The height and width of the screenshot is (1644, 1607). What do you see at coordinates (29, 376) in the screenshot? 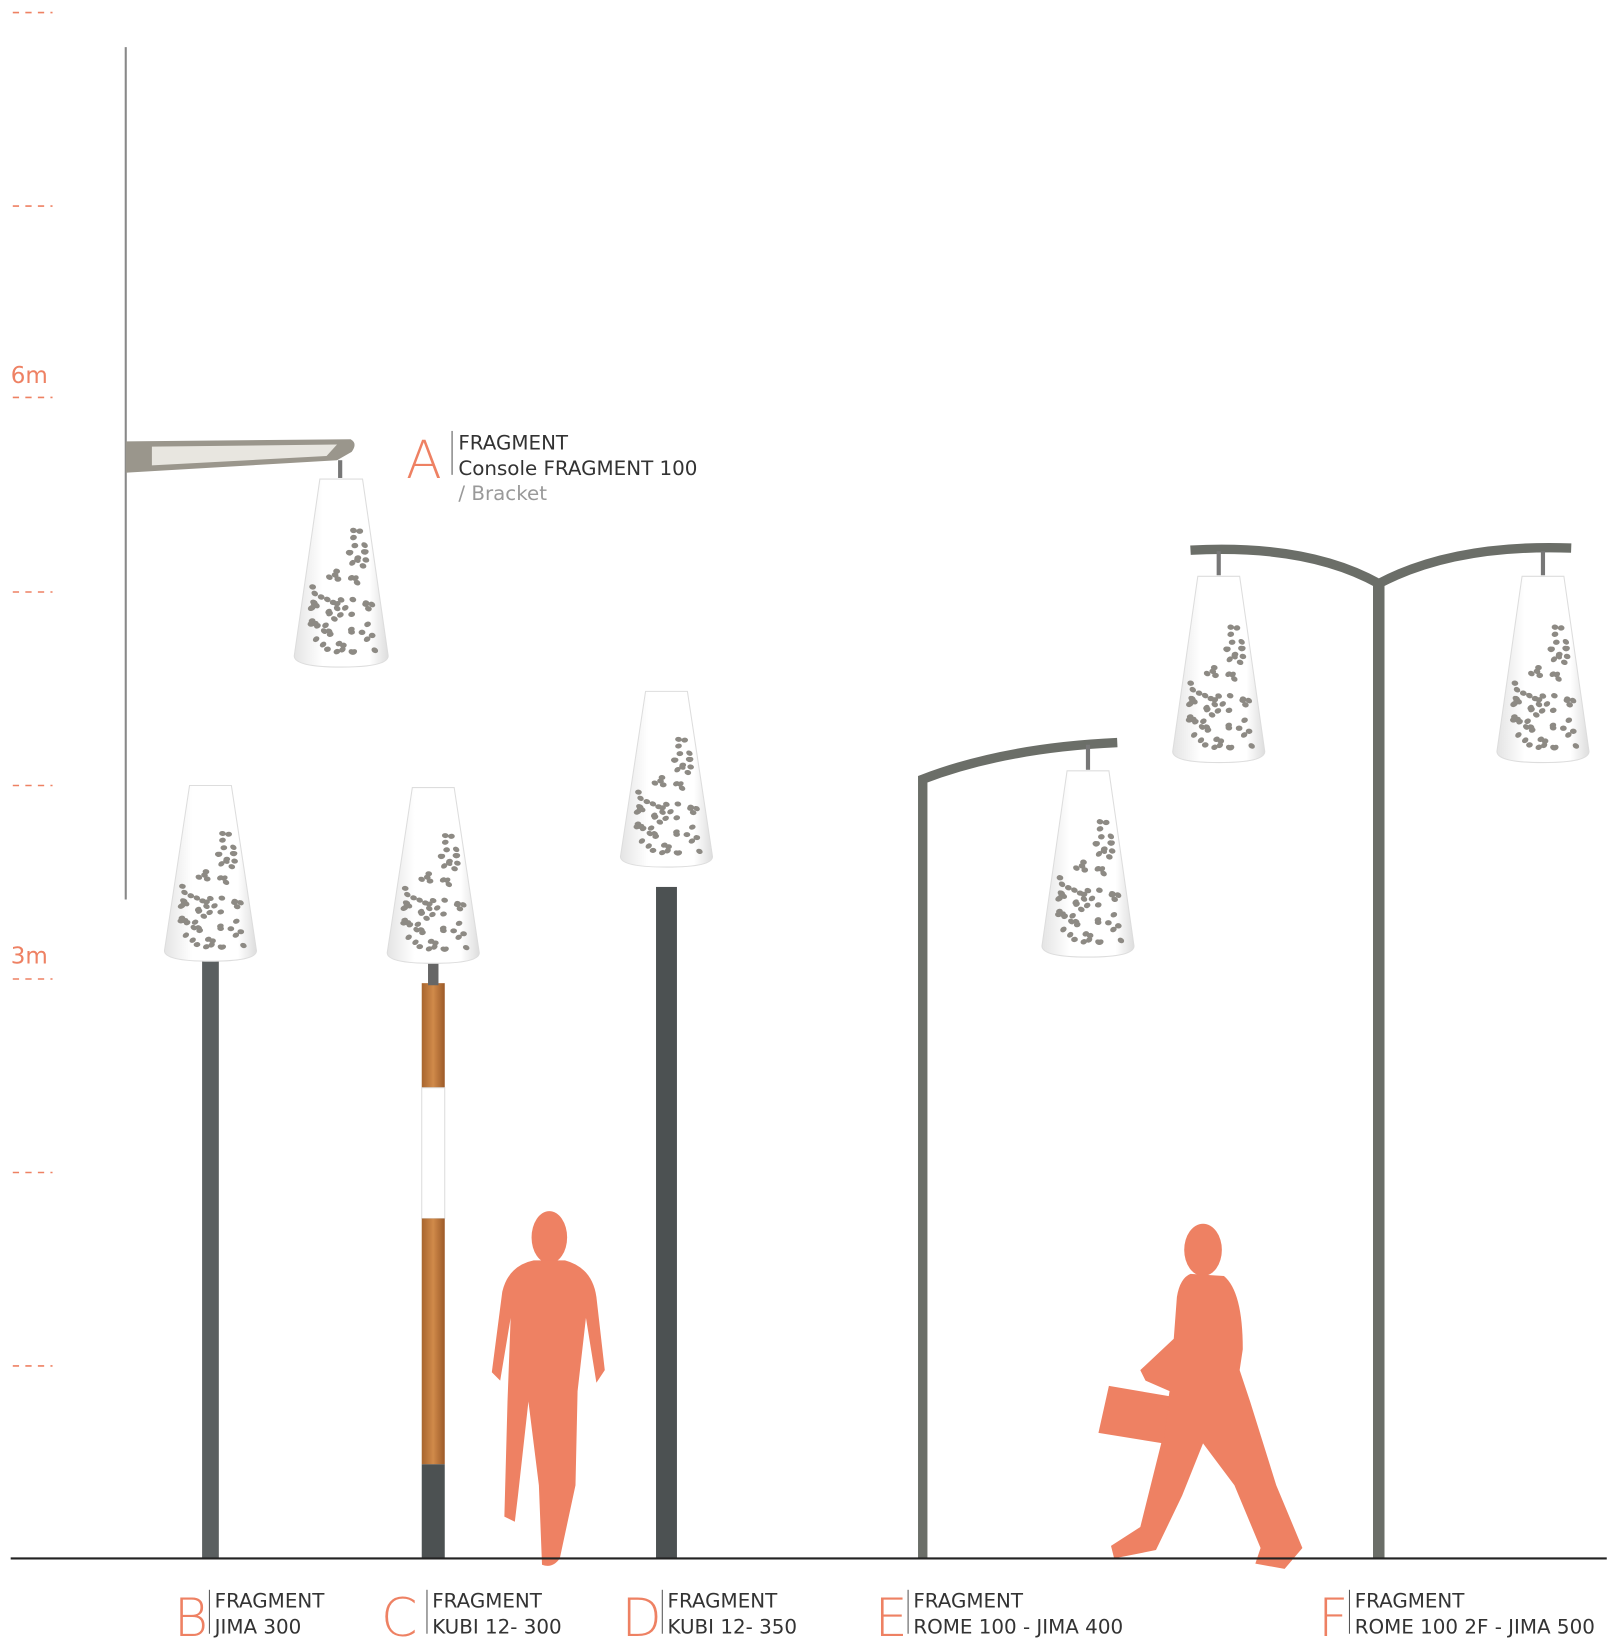
I see `scale-label: 6m` at bounding box center [29, 376].